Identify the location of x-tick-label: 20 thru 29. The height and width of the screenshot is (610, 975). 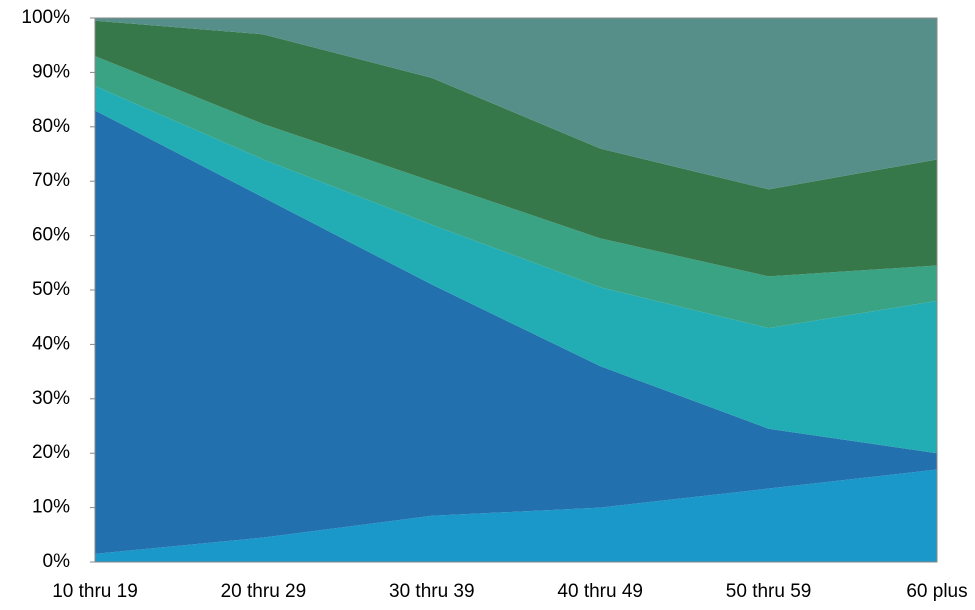
(264, 591).